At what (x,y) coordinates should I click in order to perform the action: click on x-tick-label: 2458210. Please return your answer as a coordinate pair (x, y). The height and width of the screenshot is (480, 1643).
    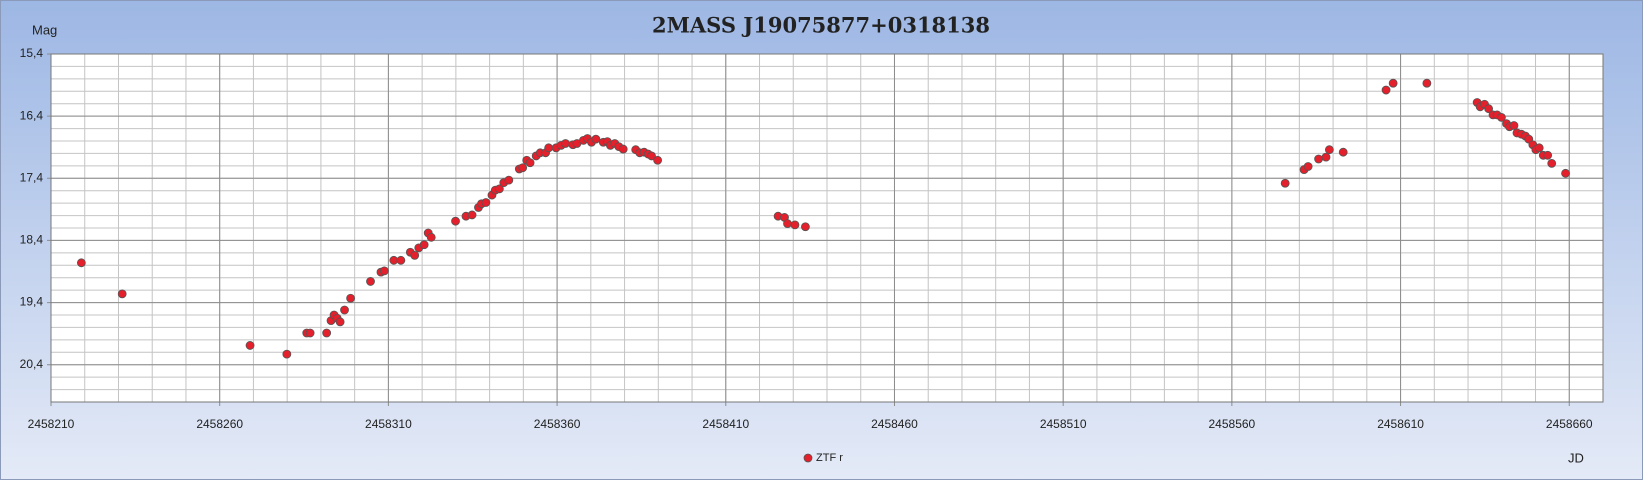
    Looking at the image, I should click on (51, 424).